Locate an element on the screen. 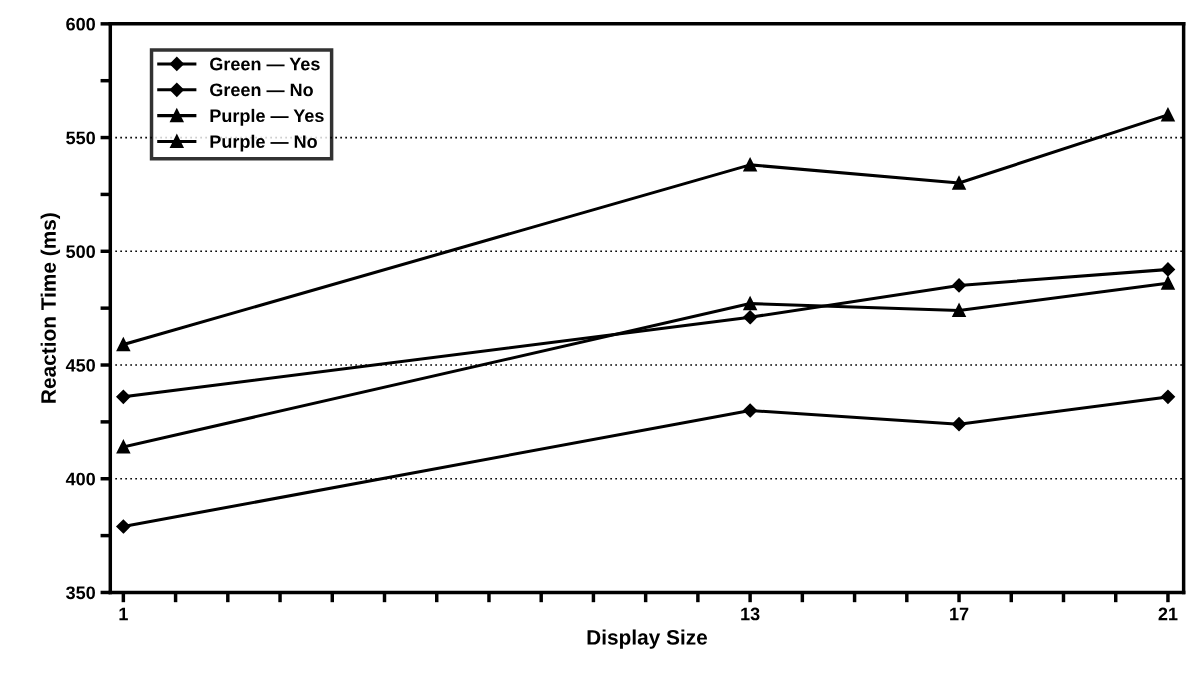  legend-label: Green — Yes is located at coordinates (265, 64).